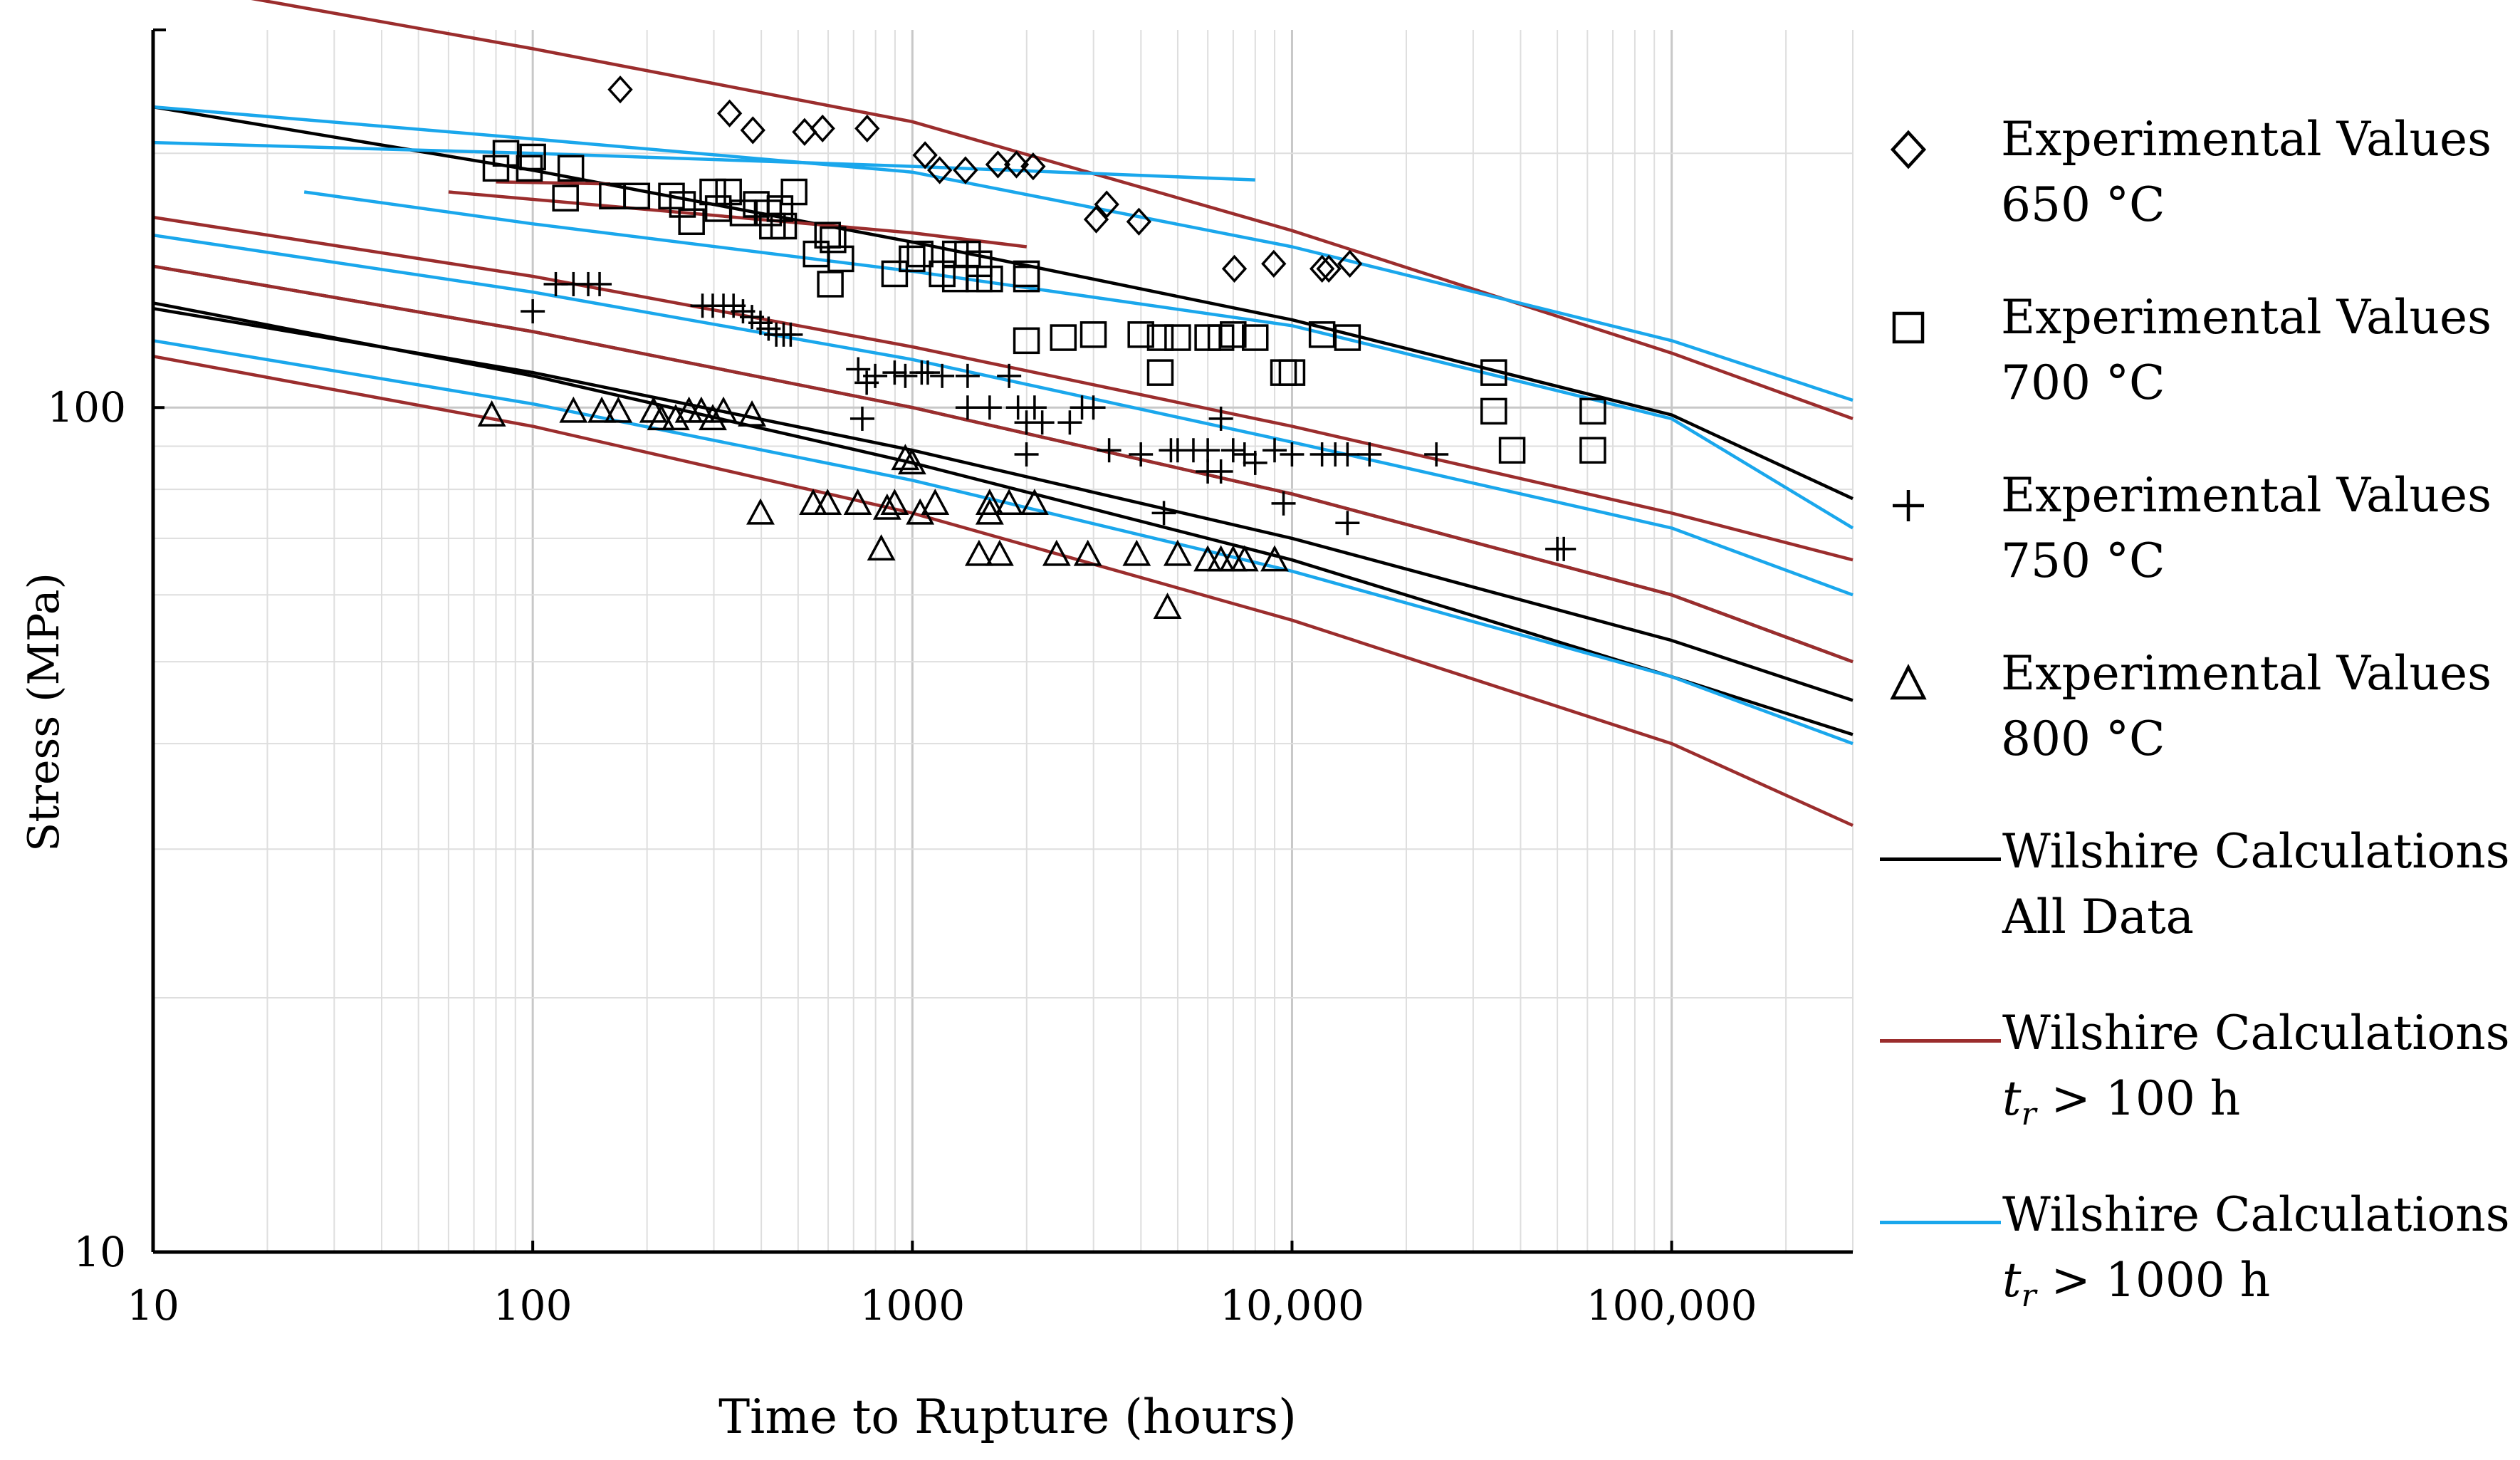  What do you see at coordinates (2193, 730) in the screenshot?
I see `legend-entry-800: Experimental Values 800 °C` at bounding box center [2193, 730].